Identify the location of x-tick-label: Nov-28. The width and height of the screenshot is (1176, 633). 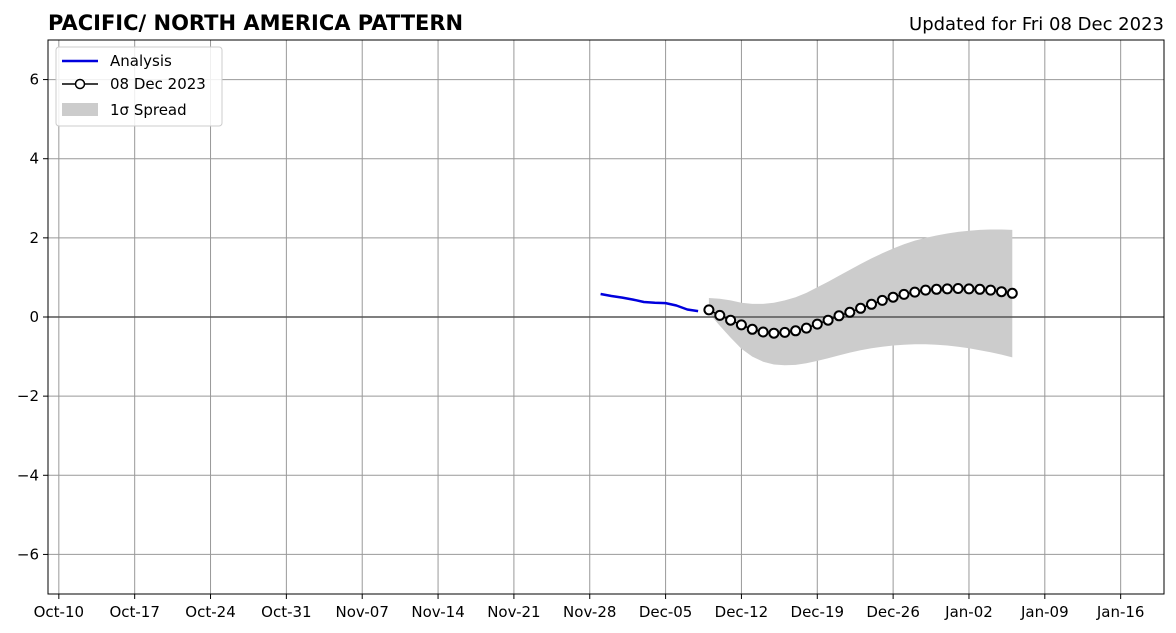
(589, 612).